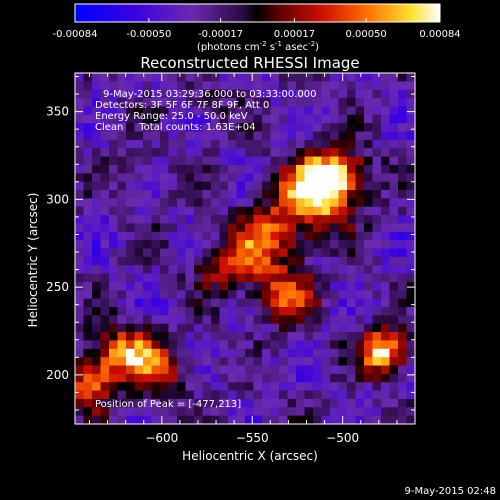 This screenshot has width=500, height=500. Describe the element at coordinates (252, 438) in the screenshot. I see `x-axis-tick-labels: −600 −550 −500` at that location.